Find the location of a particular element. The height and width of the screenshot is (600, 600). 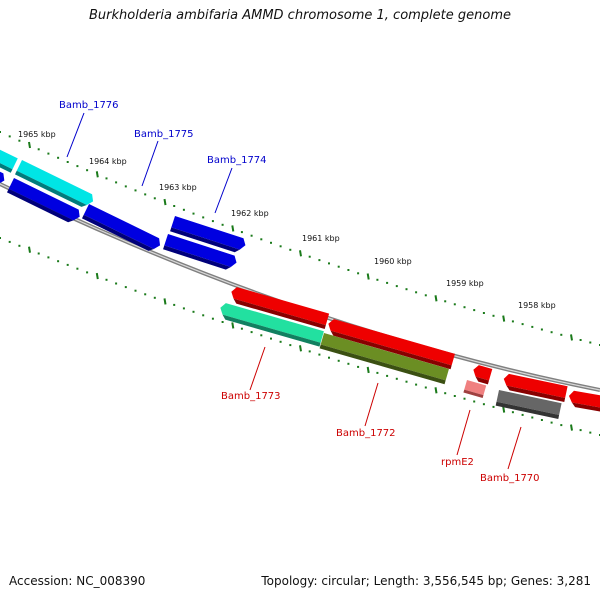

kbp-label-1963: 1963 kbp is located at coordinates (178, 187).